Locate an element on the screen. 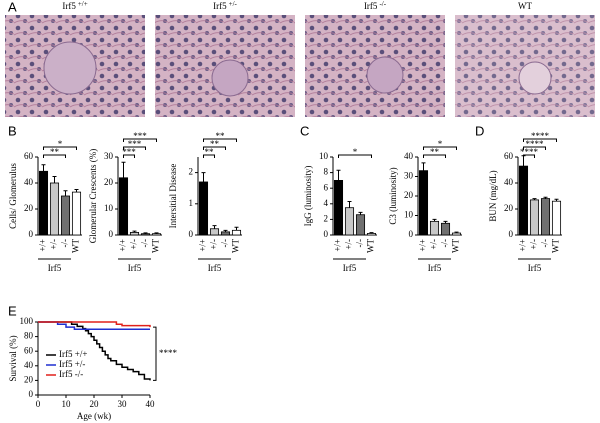  y-tick-label: 100 is located at coordinates (27, 321).